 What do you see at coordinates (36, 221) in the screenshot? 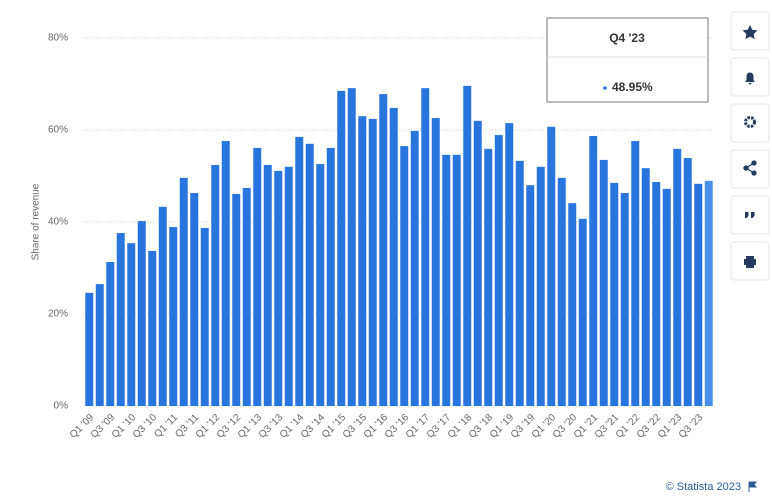
I see `y-axis-label: Share of revenue` at bounding box center [36, 221].